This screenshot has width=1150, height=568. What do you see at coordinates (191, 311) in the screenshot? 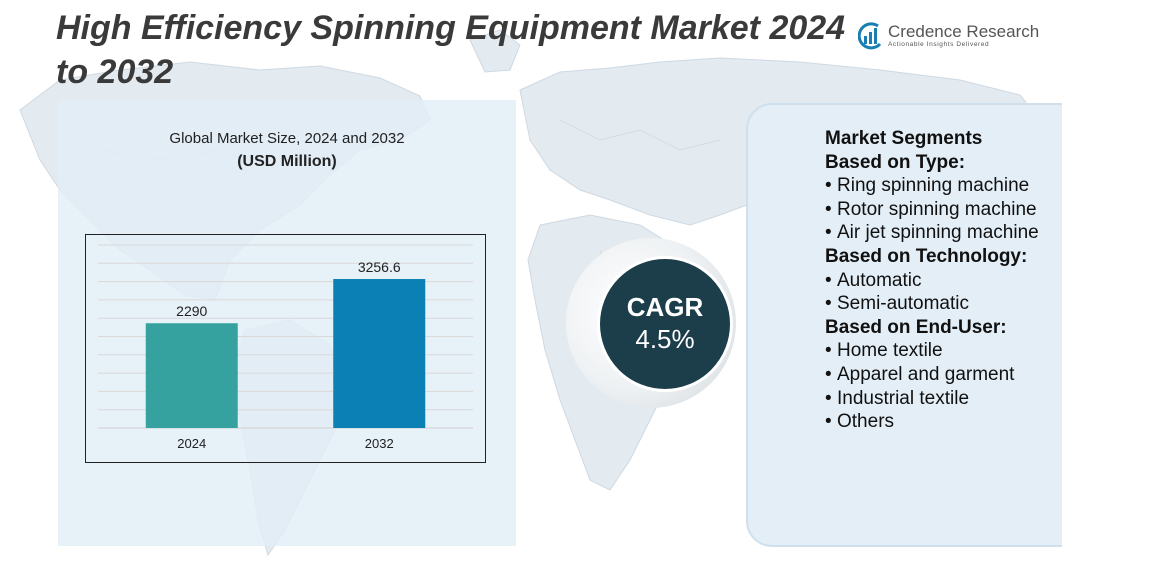
I see `bar-value-label: 2290` at bounding box center [191, 311].